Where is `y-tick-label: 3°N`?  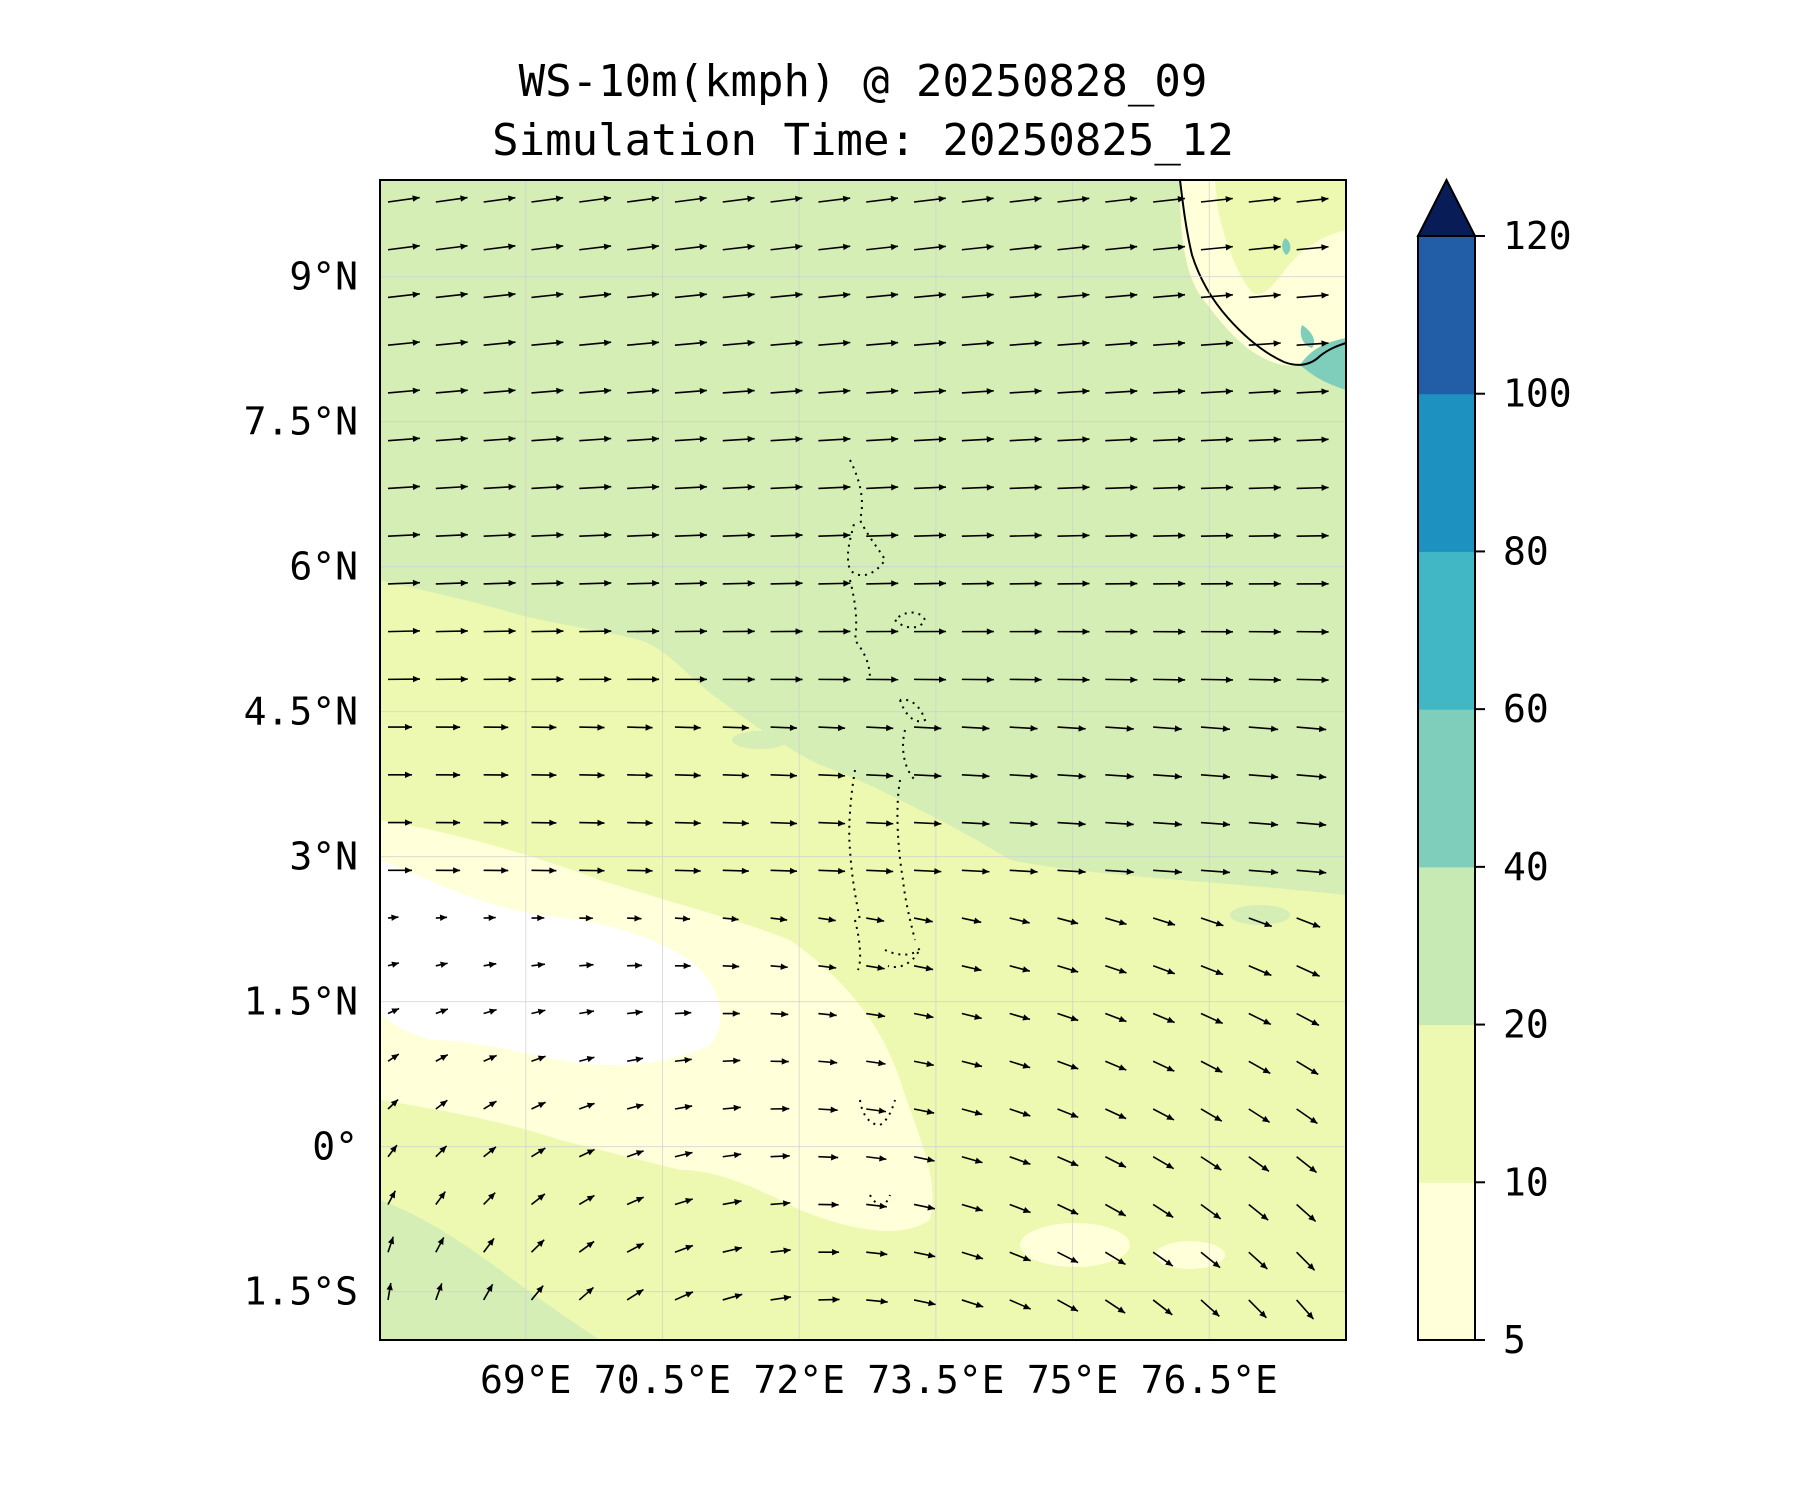 y-tick-label: 3°N is located at coordinates (323, 857).